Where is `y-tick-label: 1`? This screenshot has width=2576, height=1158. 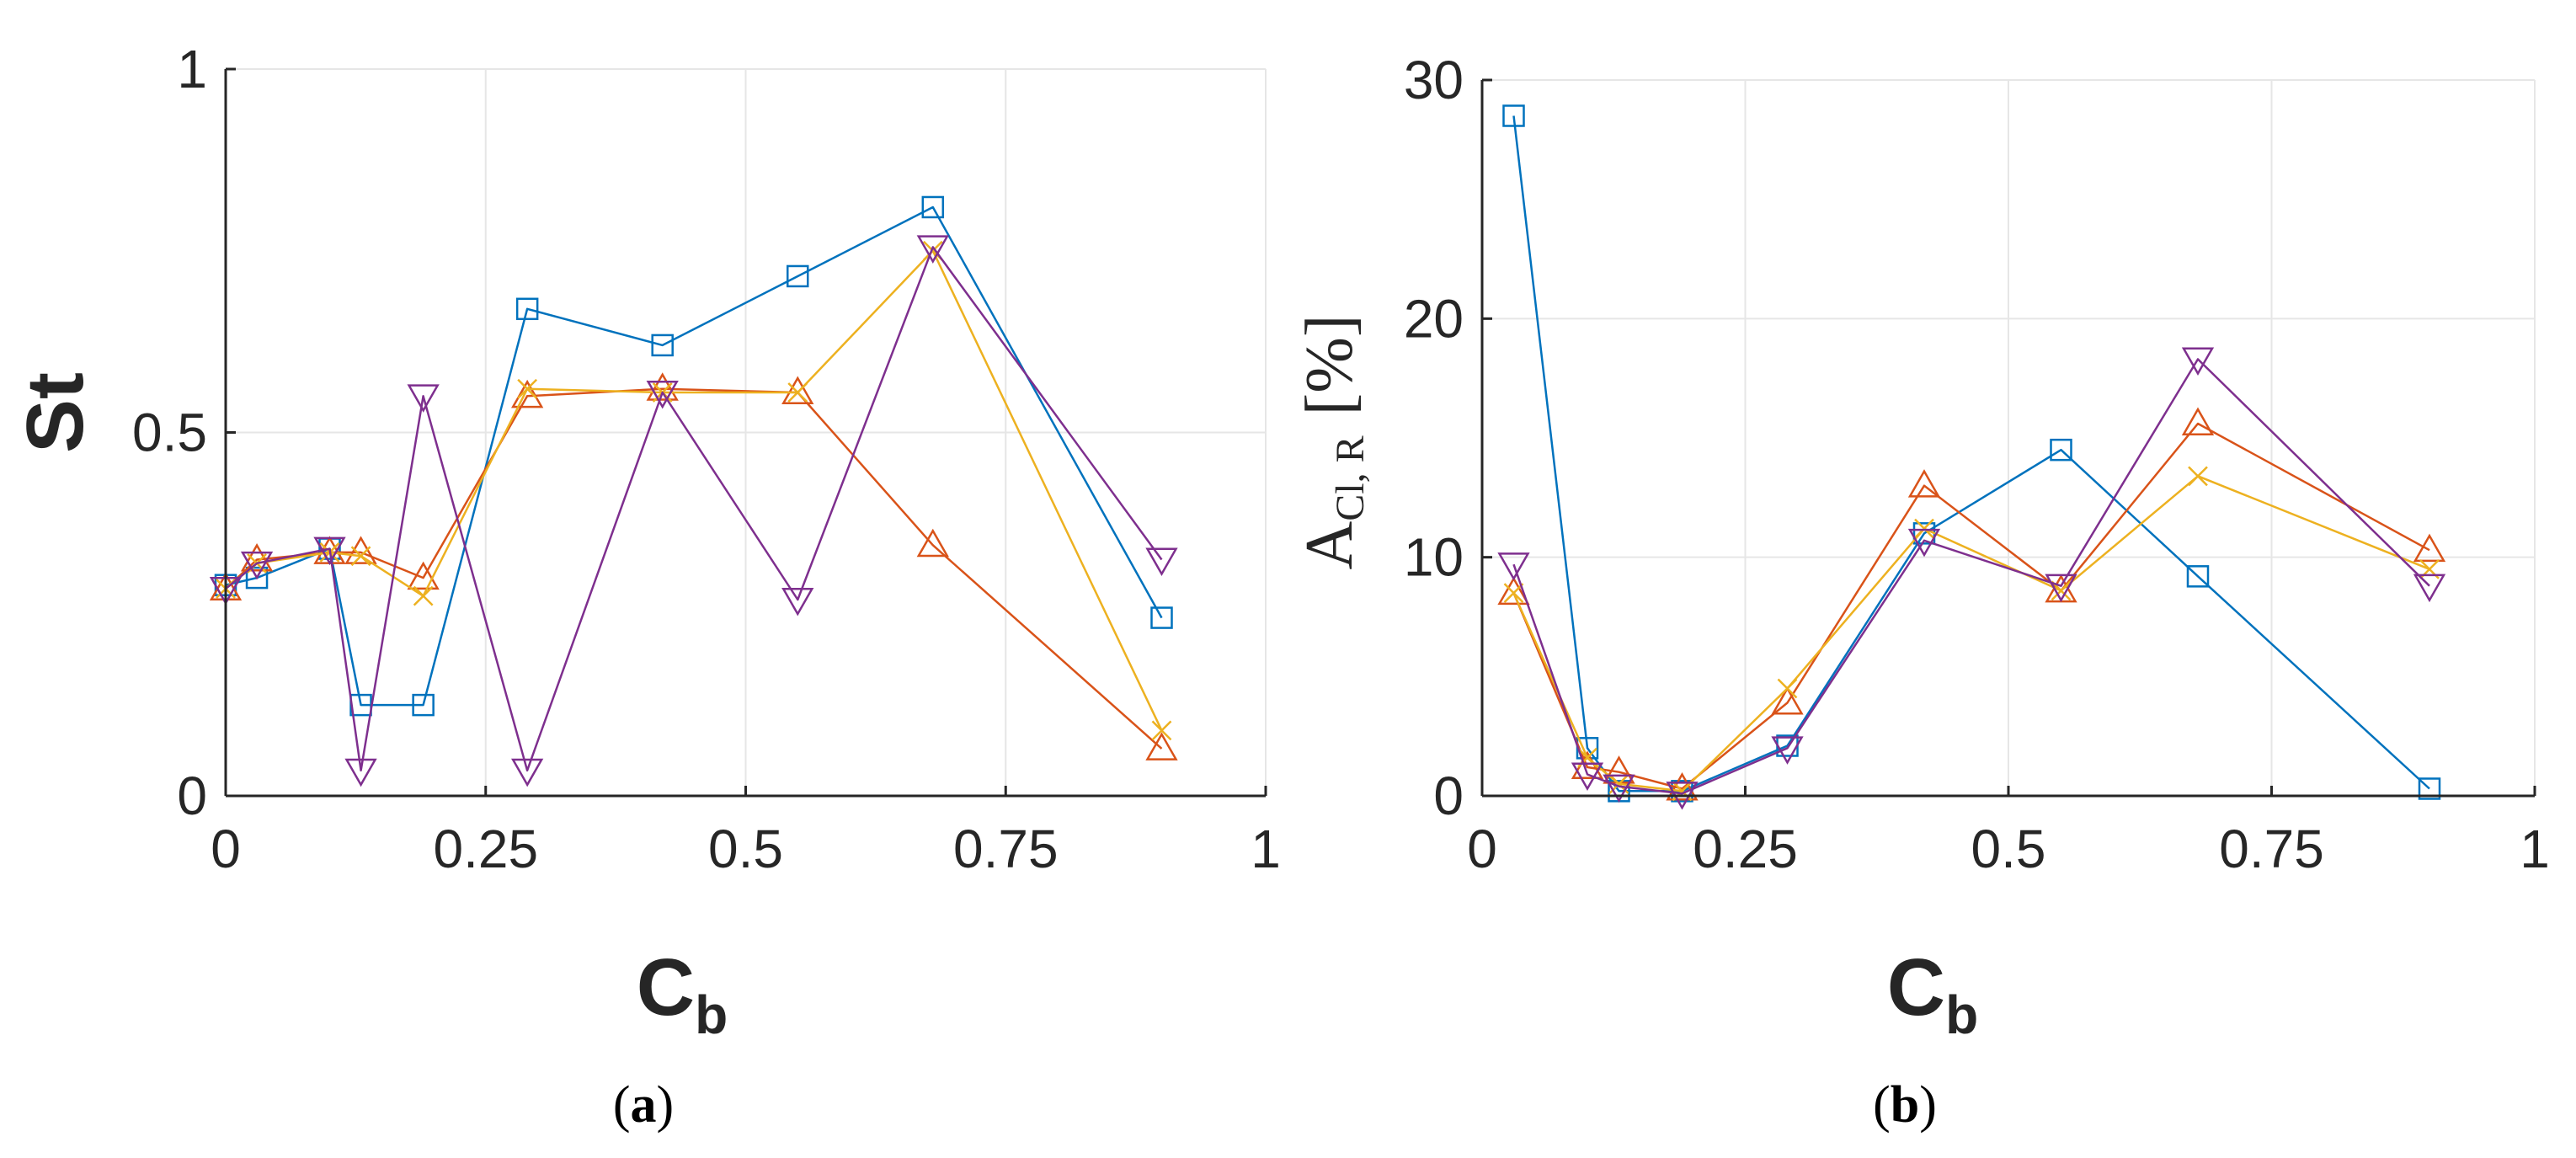
y-tick-label: 1 is located at coordinates (192, 69).